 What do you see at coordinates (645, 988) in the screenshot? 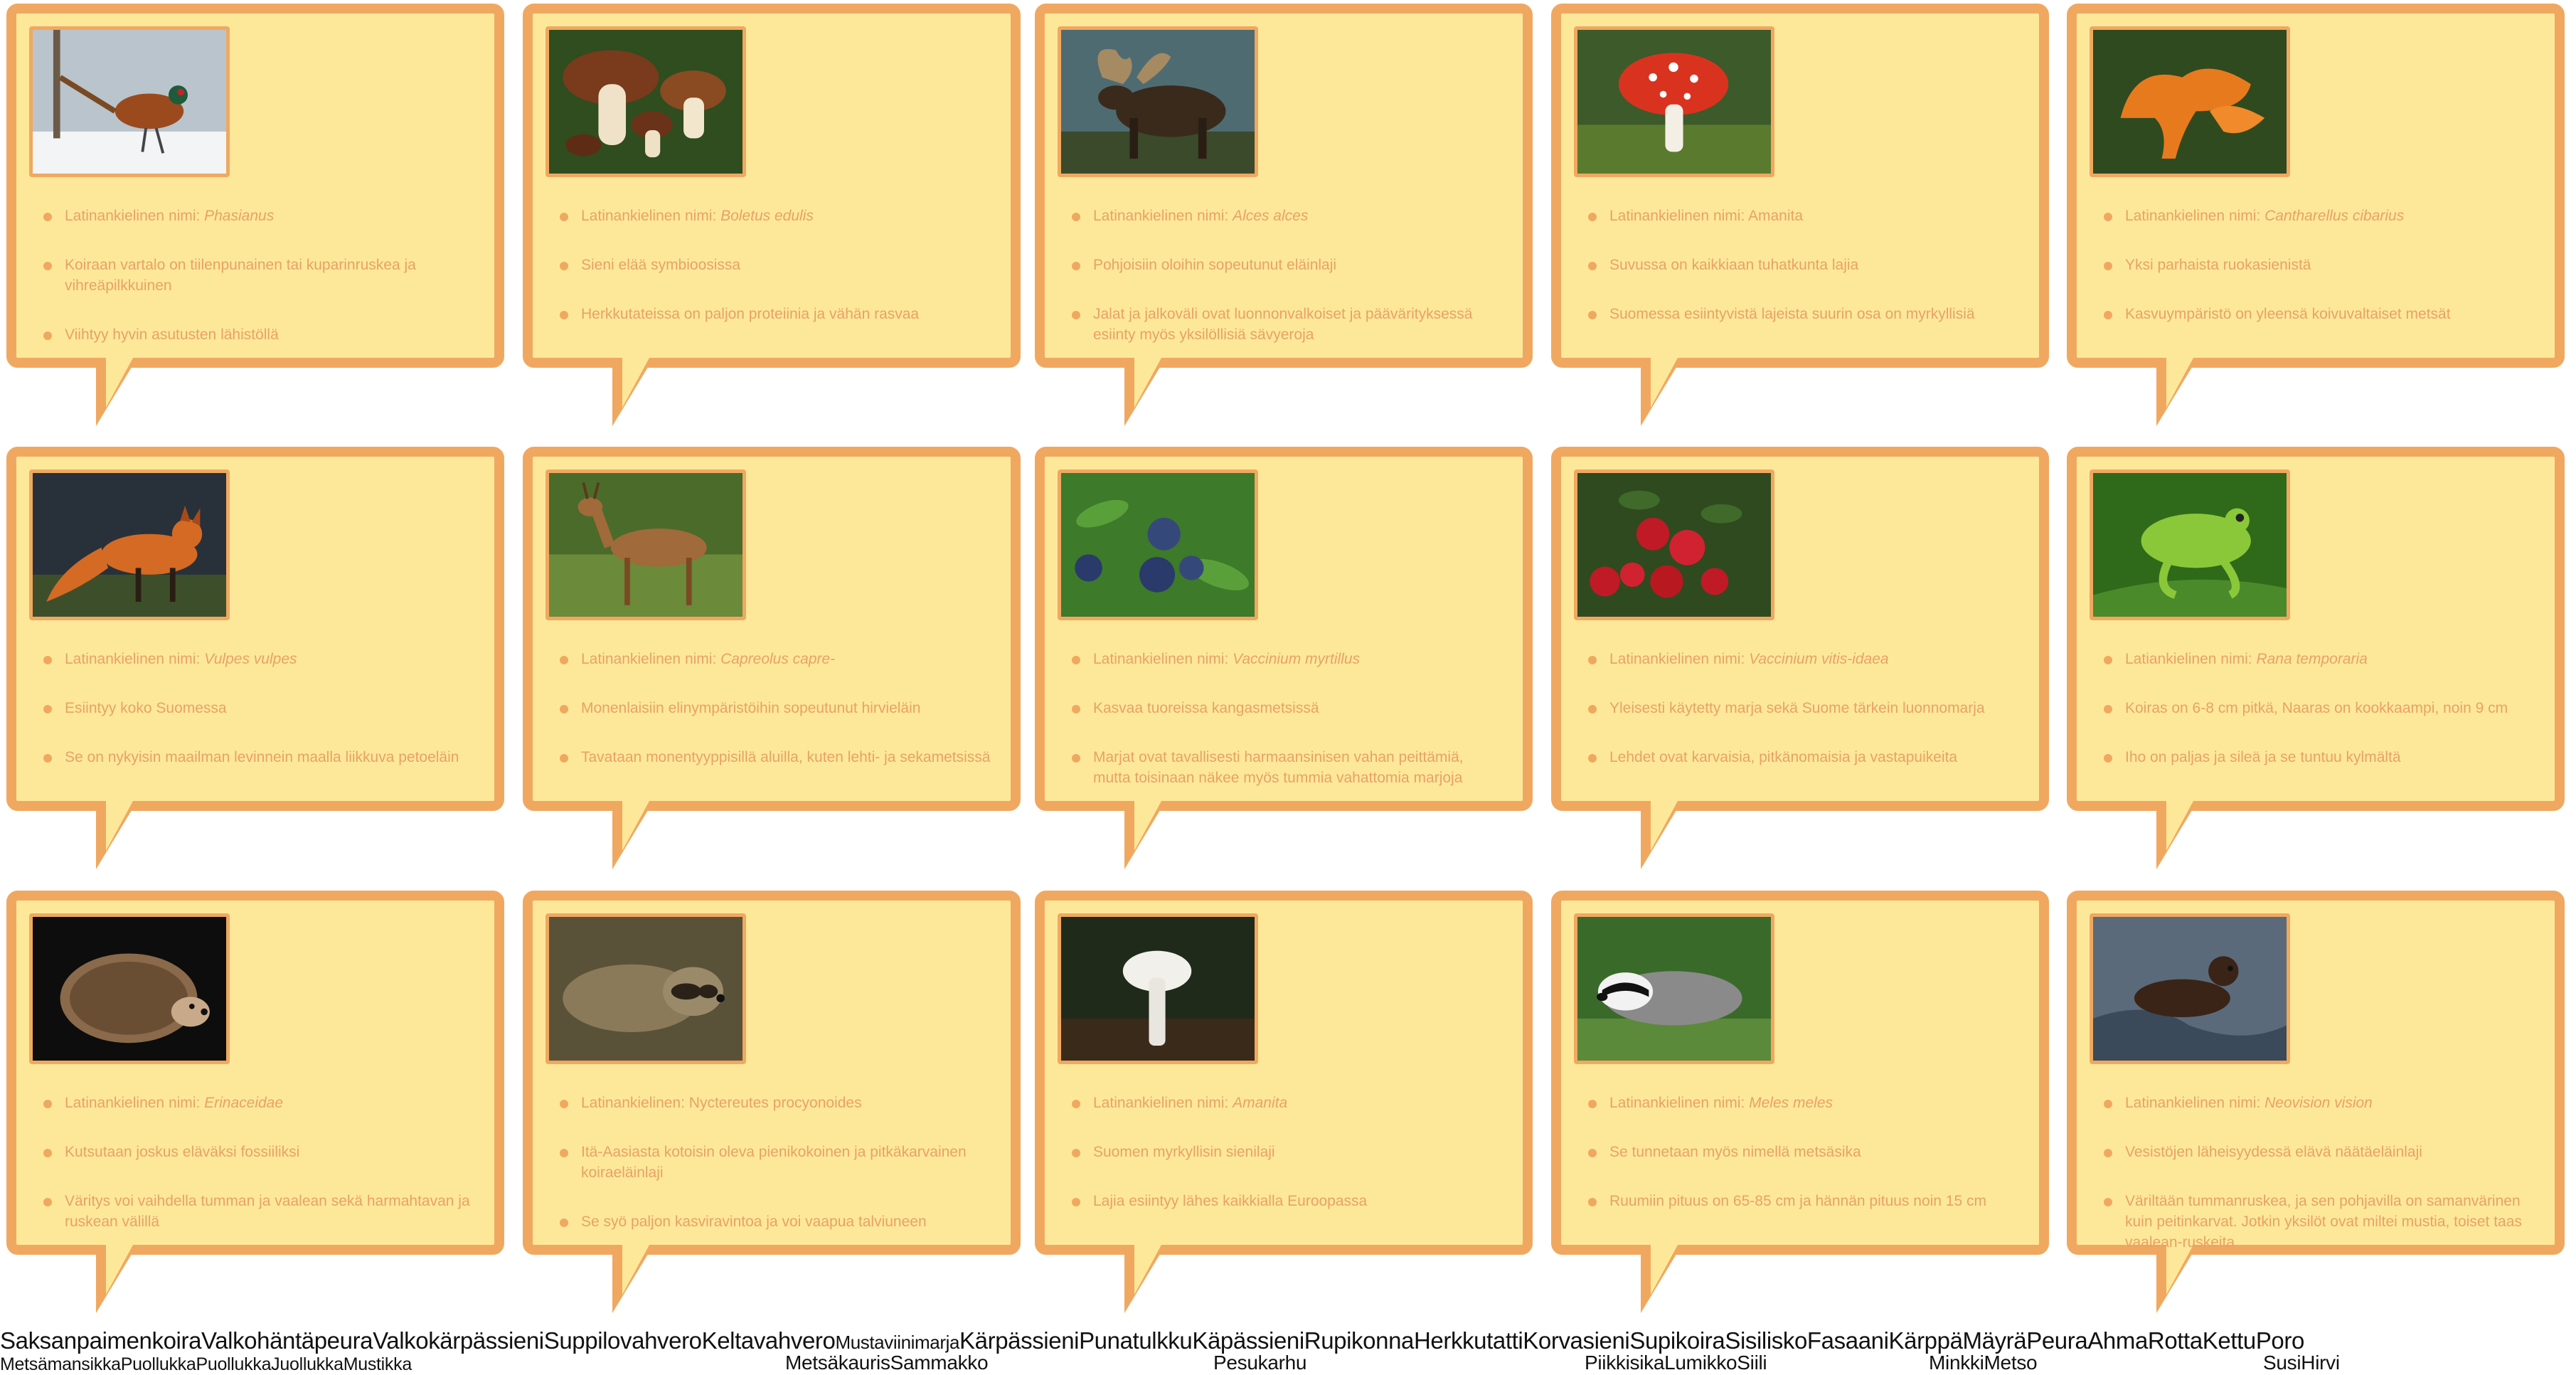
I see `raccoon-dog-photo` at bounding box center [645, 988].